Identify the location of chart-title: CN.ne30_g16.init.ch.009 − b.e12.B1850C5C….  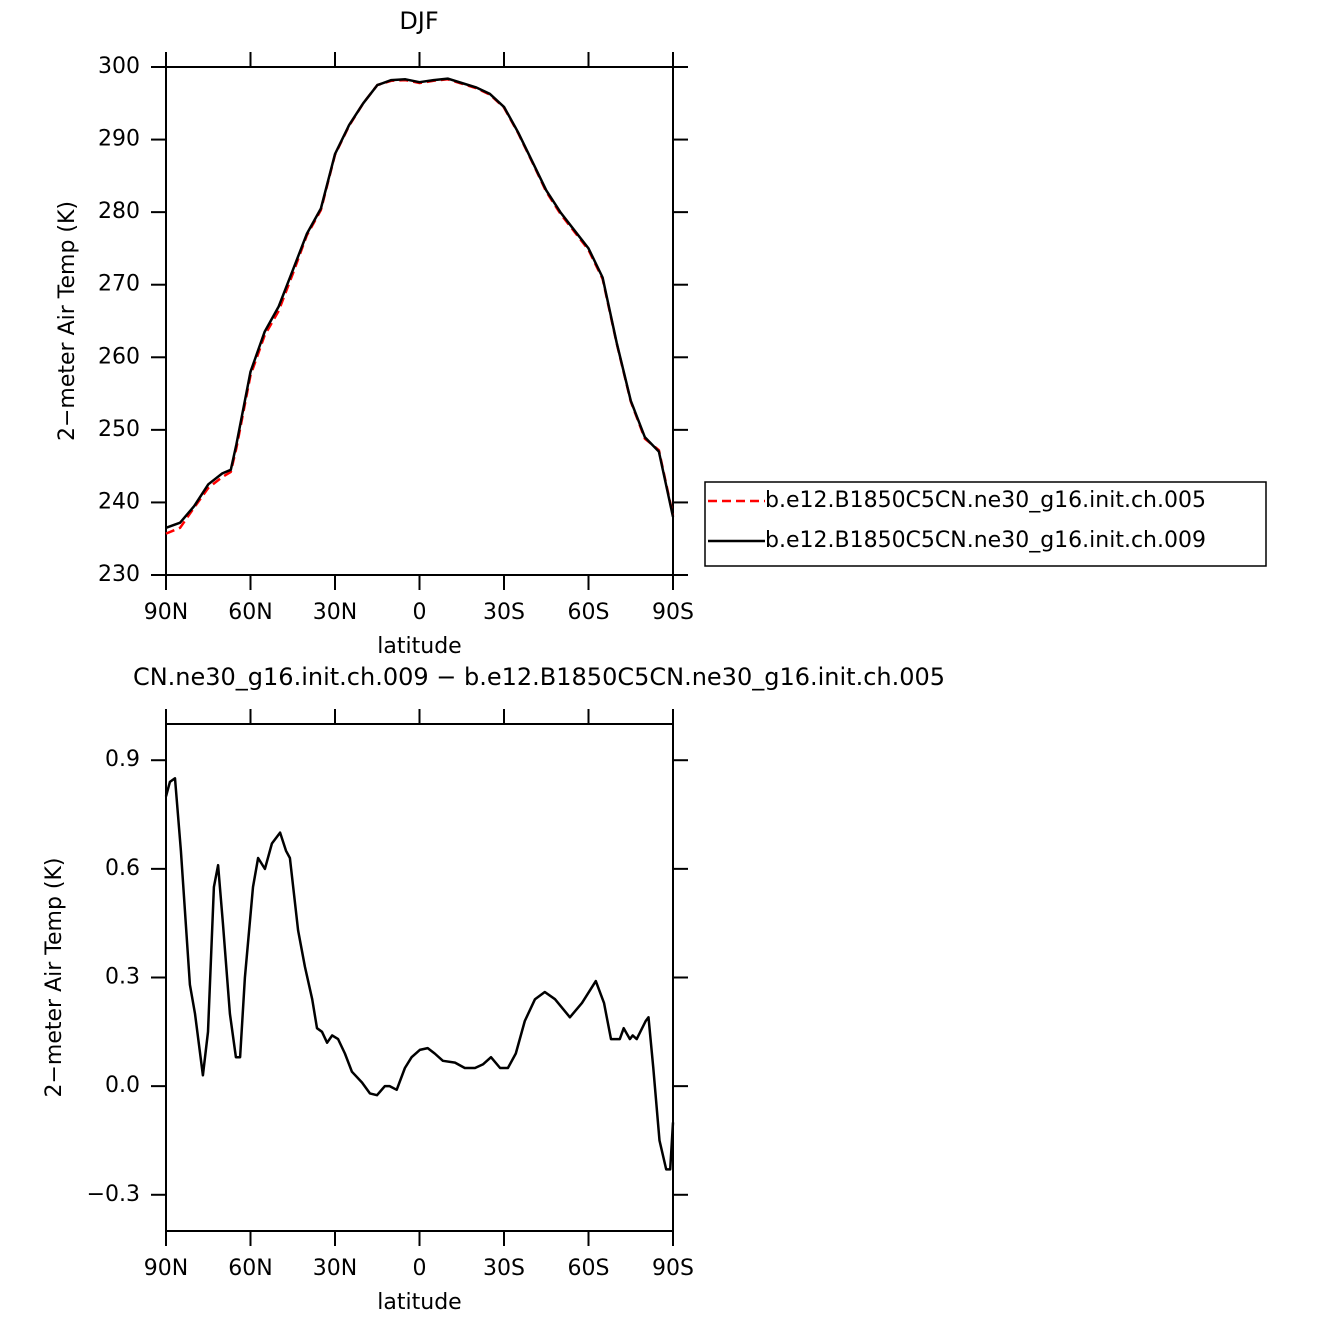
(539, 677).